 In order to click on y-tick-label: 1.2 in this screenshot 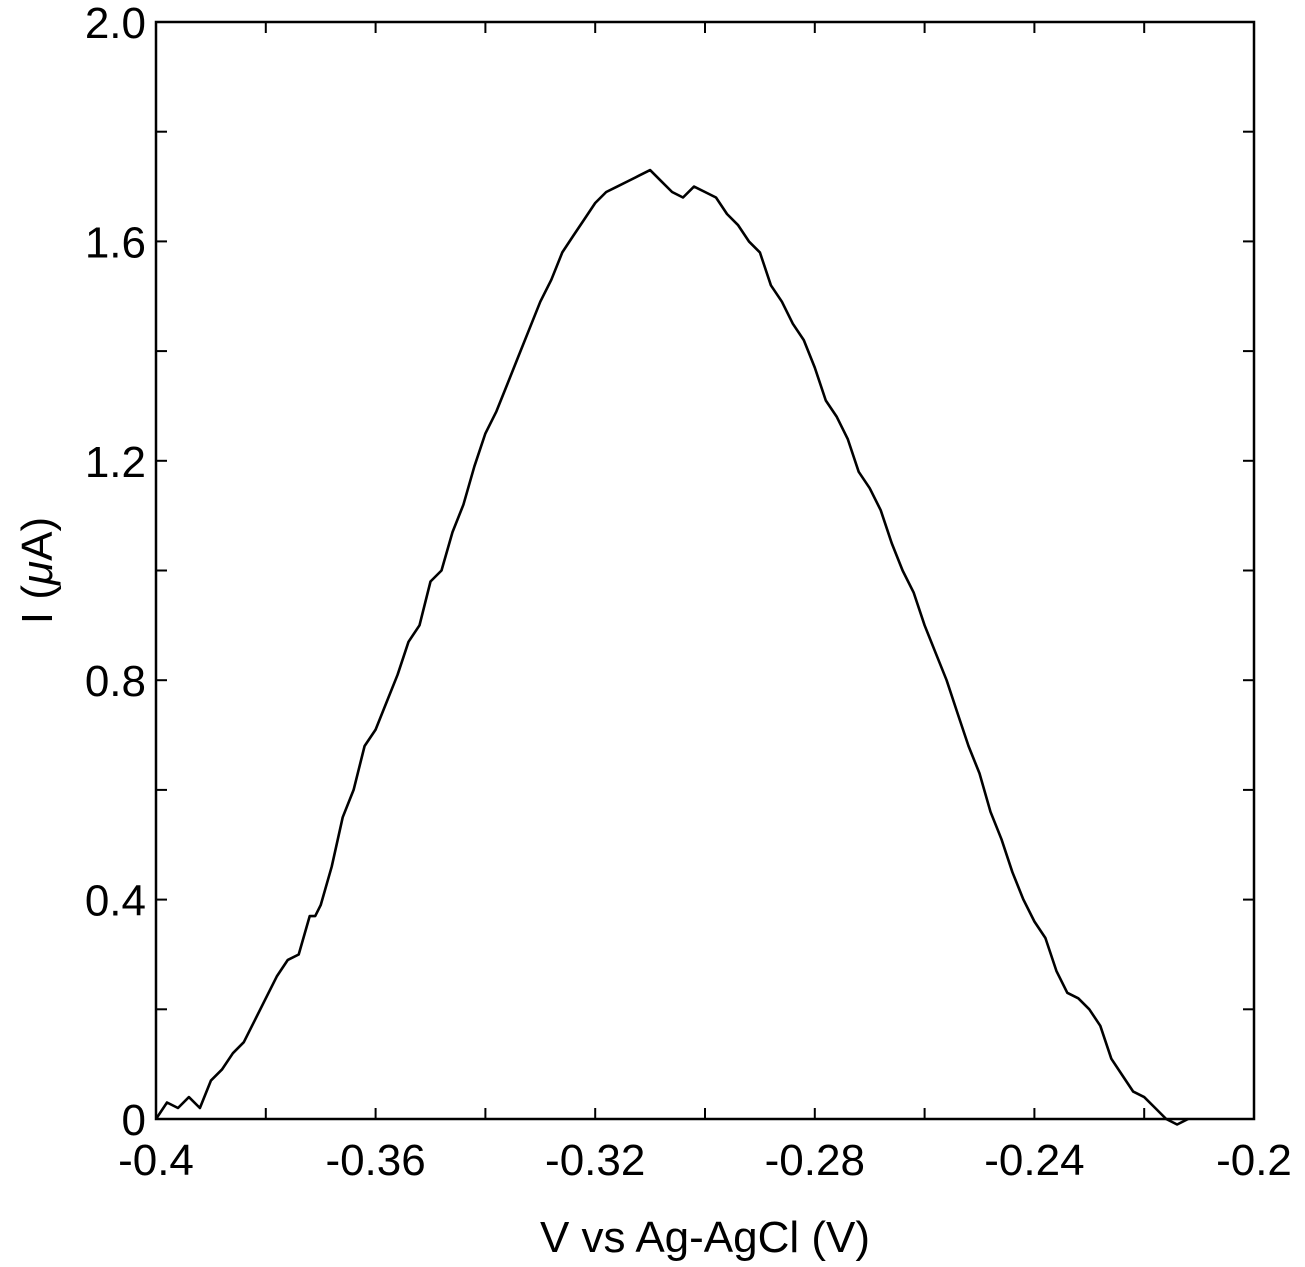, I will do `click(115, 462)`.